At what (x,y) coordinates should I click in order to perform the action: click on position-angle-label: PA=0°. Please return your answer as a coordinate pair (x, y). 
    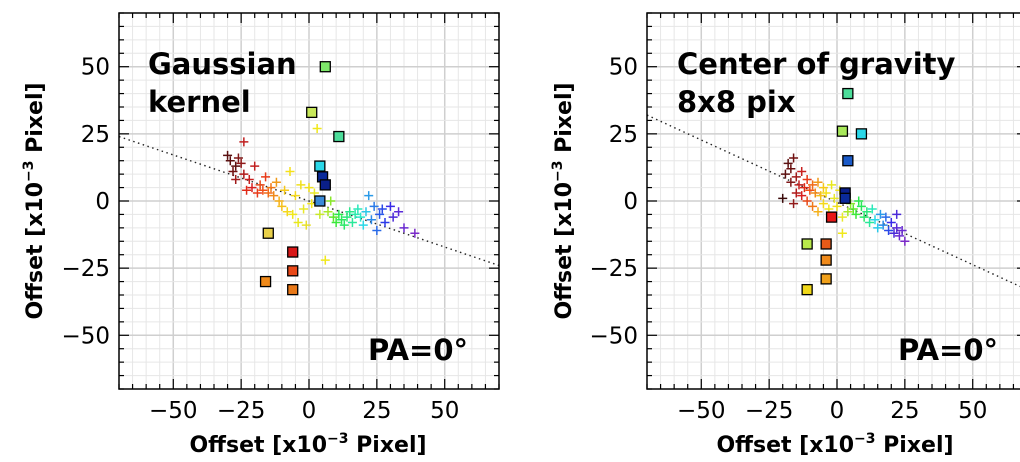
    Looking at the image, I should click on (418, 350).